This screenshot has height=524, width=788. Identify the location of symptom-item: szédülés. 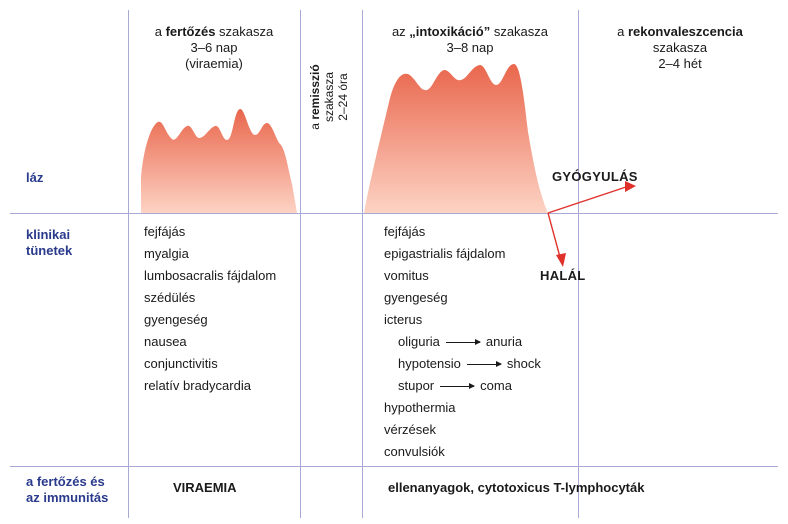
(170, 297).